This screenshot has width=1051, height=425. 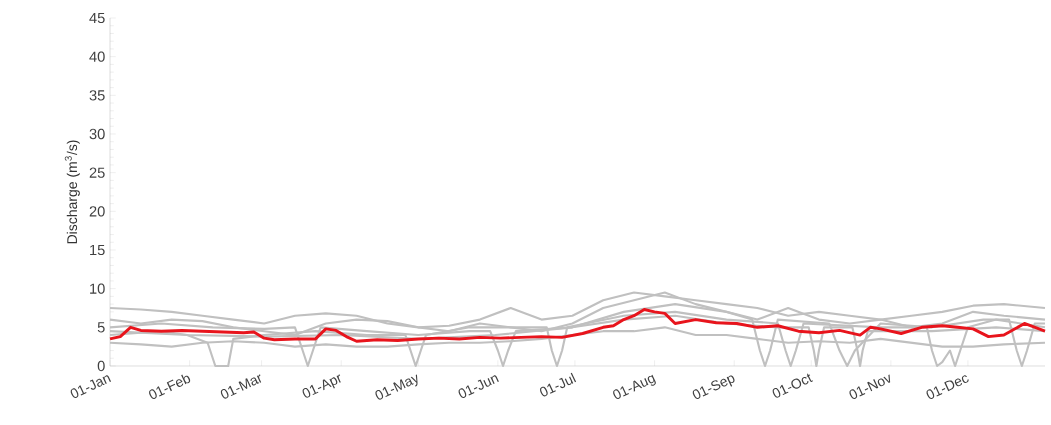 I want to click on y-tick-label: 30, so click(x=97, y=134).